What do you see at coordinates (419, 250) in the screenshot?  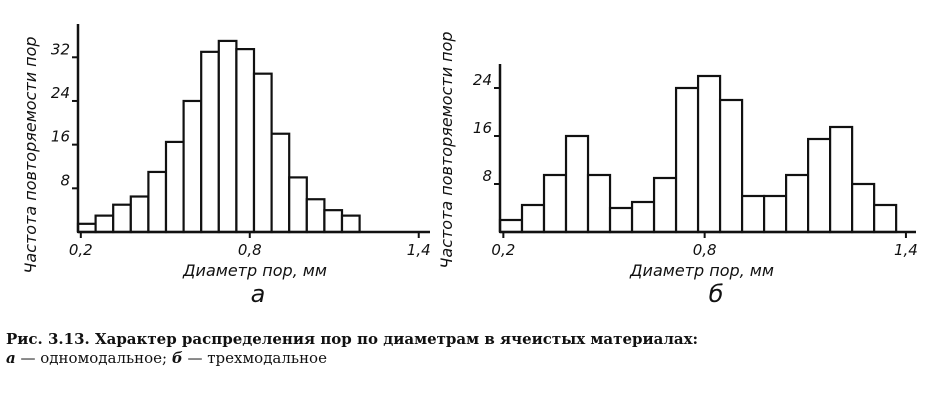 I see `x-tick-label-a: 1,4` at bounding box center [419, 250].